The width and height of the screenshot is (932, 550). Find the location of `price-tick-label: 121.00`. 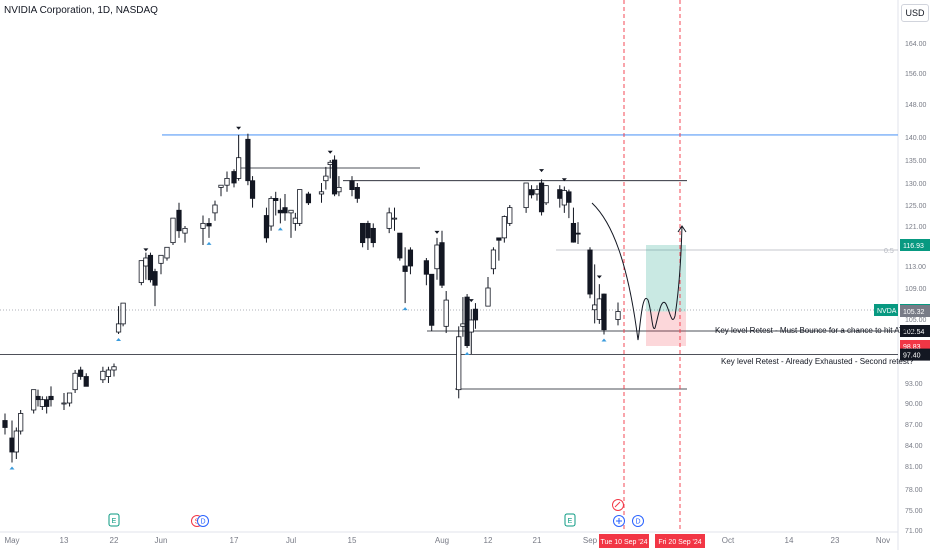

price-tick-label: 121.00 is located at coordinates (916, 227).